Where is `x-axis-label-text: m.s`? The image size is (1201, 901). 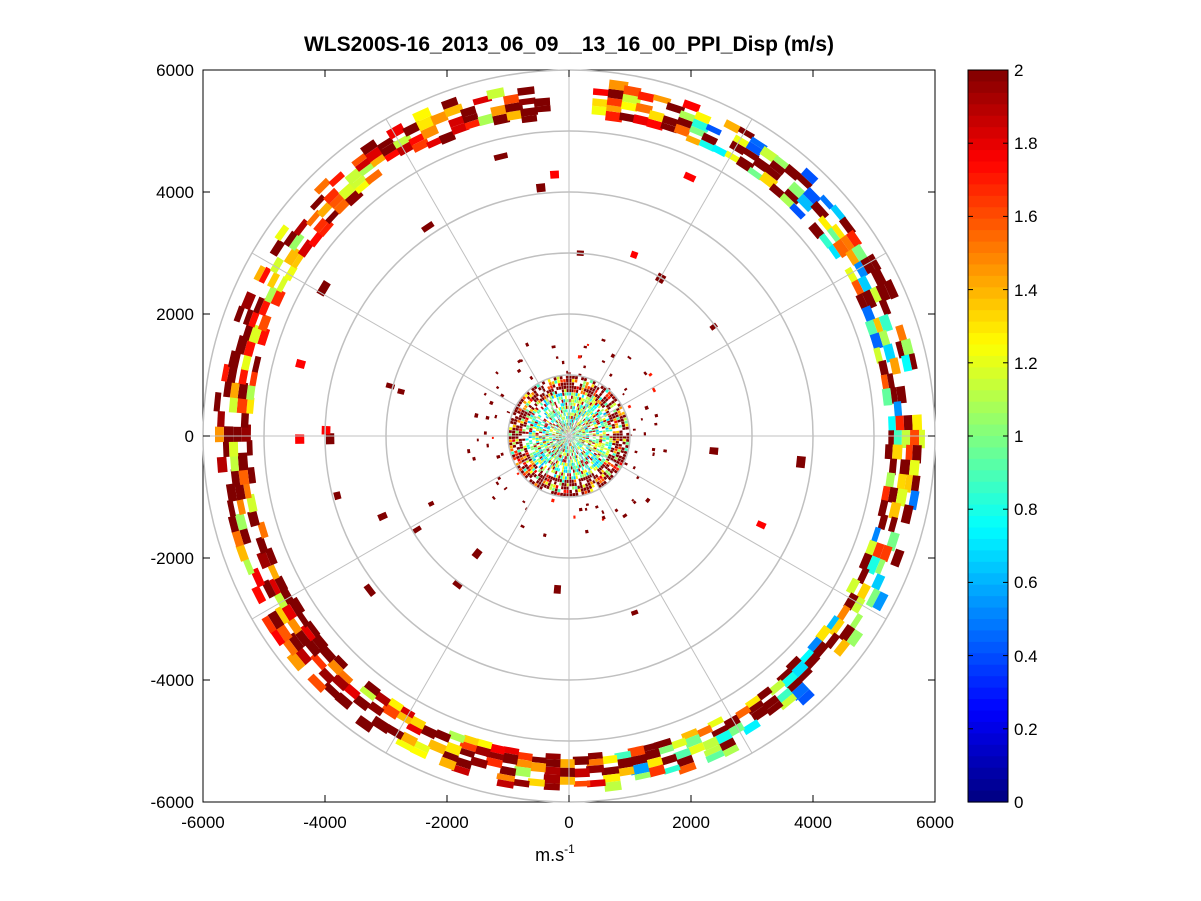 x-axis-label-text: m.s is located at coordinates (549, 855).